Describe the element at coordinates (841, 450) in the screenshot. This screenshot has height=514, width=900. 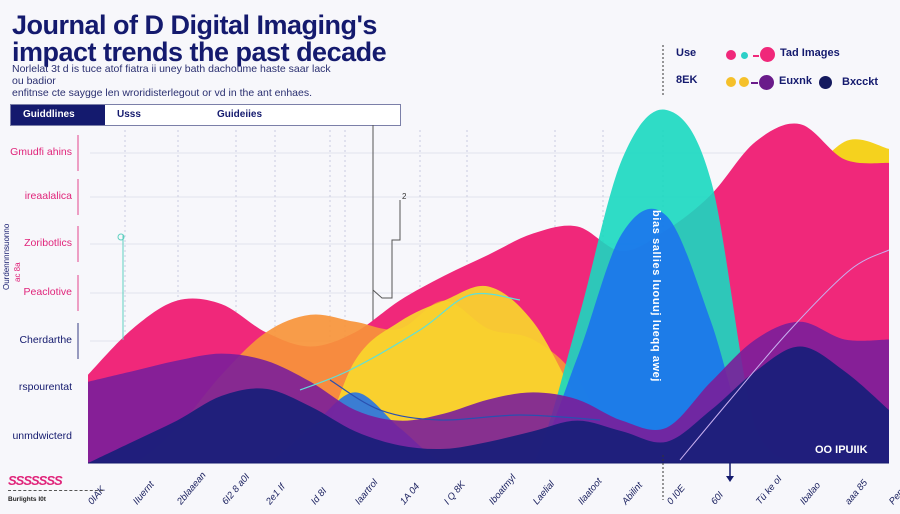
I see `watermark: OO IPUIIK` at that location.